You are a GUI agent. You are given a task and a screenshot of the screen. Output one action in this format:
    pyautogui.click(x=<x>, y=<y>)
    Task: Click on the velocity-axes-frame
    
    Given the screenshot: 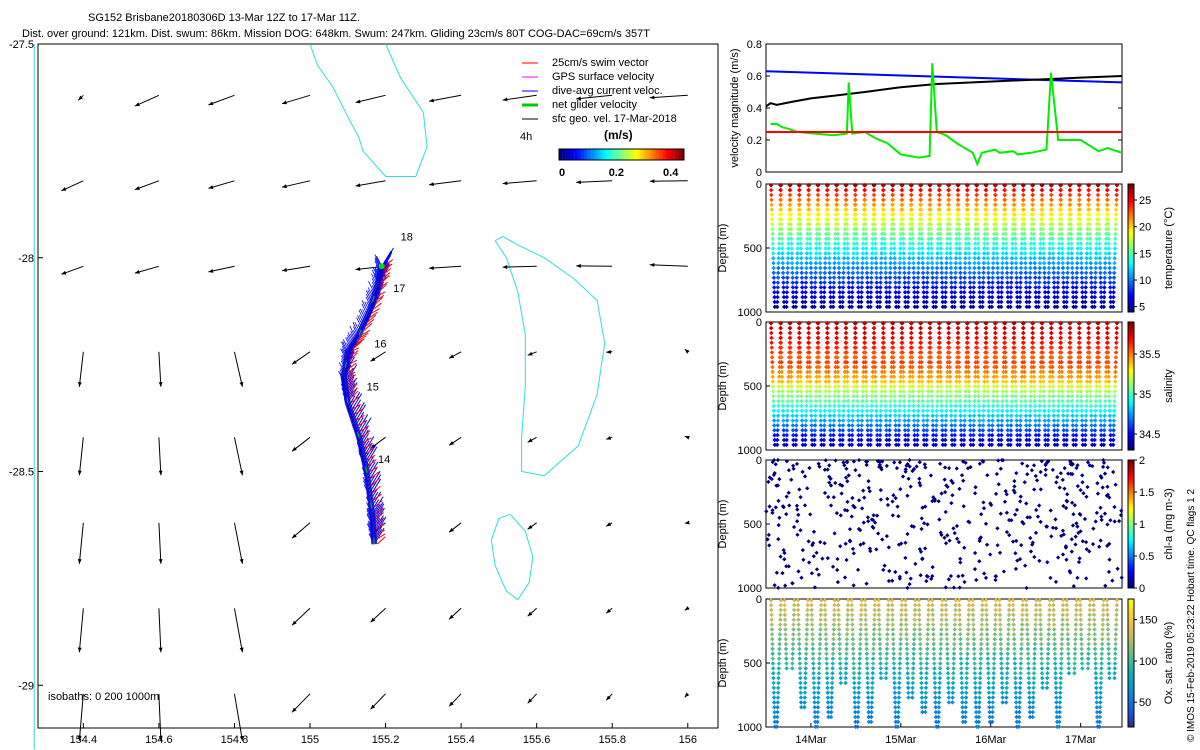 What is the action you would take?
    pyautogui.click(x=944, y=108)
    